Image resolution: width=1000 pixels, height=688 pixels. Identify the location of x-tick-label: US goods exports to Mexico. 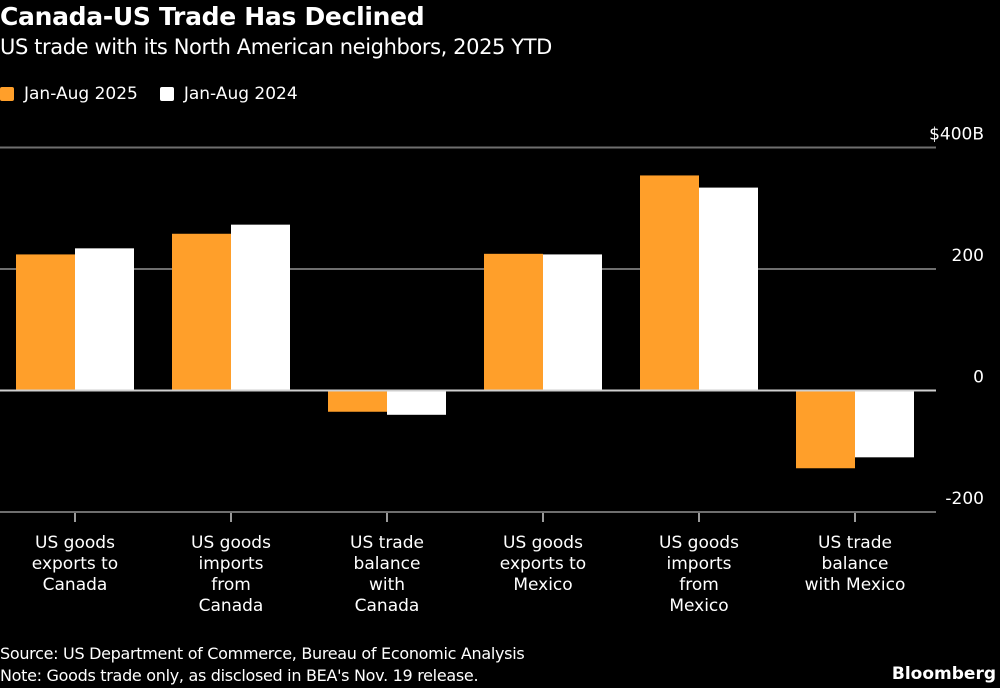
(543, 564).